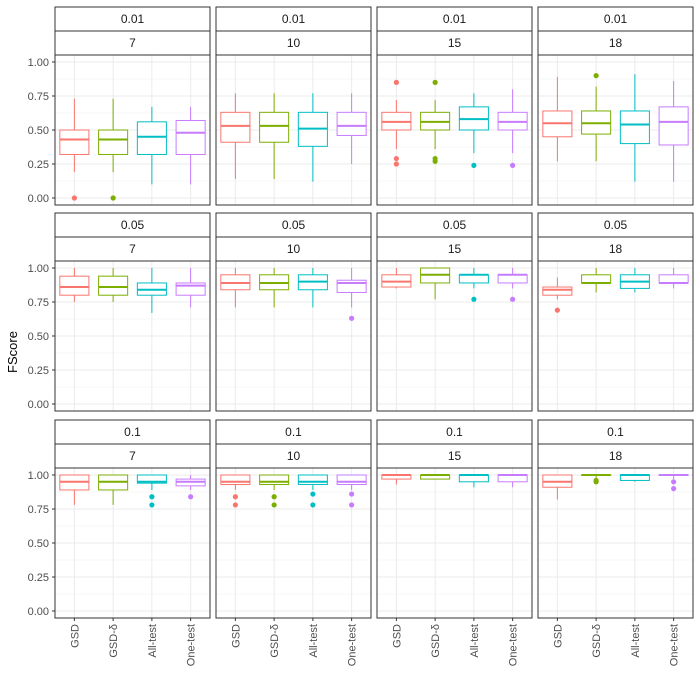  What do you see at coordinates (615, 542) in the screenshot?
I see `facet-panel: 0.1 18 GSD GSD-δ All-test One-test` at bounding box center [615, 542].